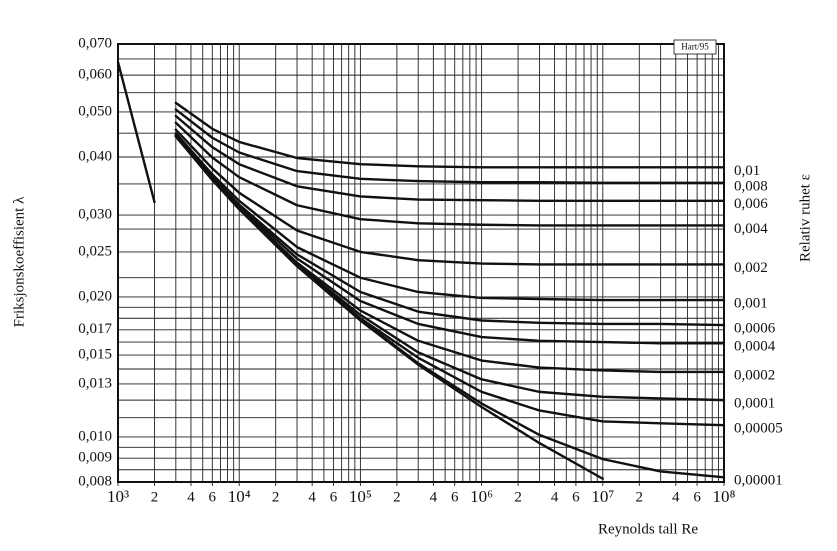 Image resolution: width=837 pixels, height=551 pixels. Describe the element at coordinates (360, 496) in the screenshot. I see `x-tick-label: 10⁵` at that location.